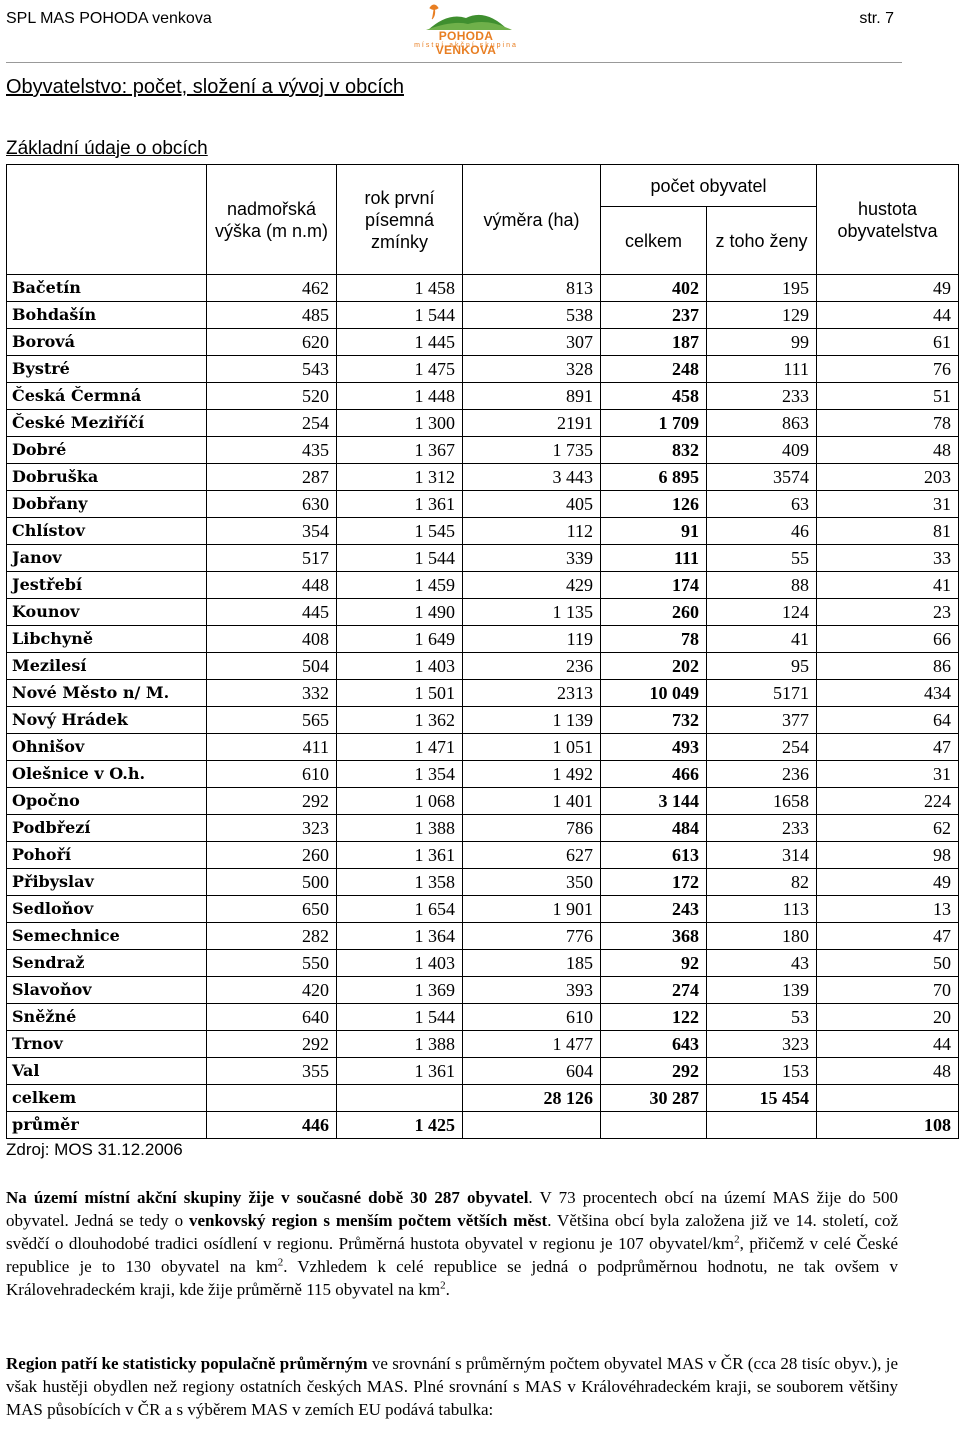 The height and width of the screenshot is (1440, 960). What do you see at coordinates (106, 450) in the screenshot?
I see `municipality-name: Dobré` at bounding box center [106, 450].